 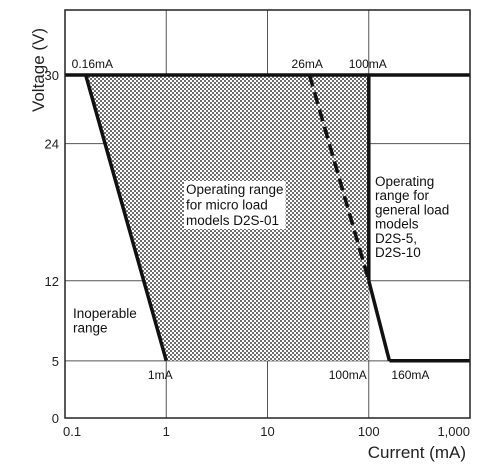 What do you see at coordinates (105, 313) in the screenshot?
I see `region-label-line: Inoperable` at bounding box center [105, 313].